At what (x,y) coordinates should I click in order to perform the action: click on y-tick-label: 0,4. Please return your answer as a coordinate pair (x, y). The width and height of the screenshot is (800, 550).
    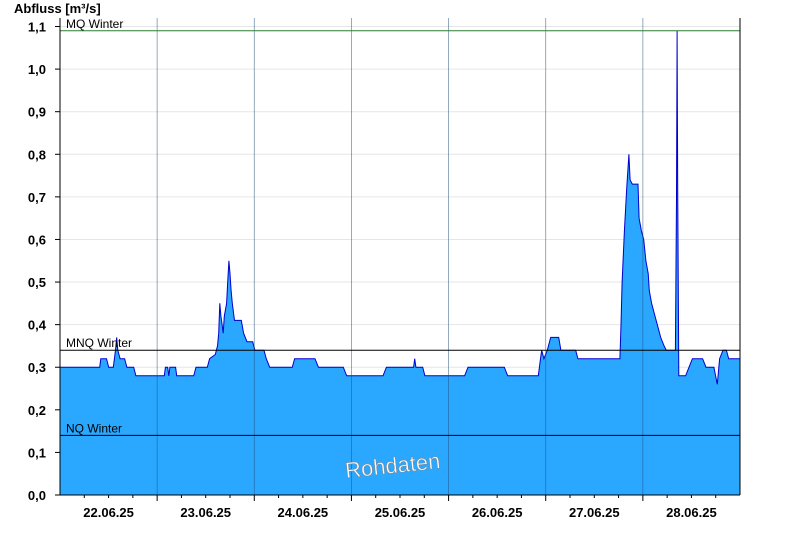
    Looking at the image, I should click on (37, 325).